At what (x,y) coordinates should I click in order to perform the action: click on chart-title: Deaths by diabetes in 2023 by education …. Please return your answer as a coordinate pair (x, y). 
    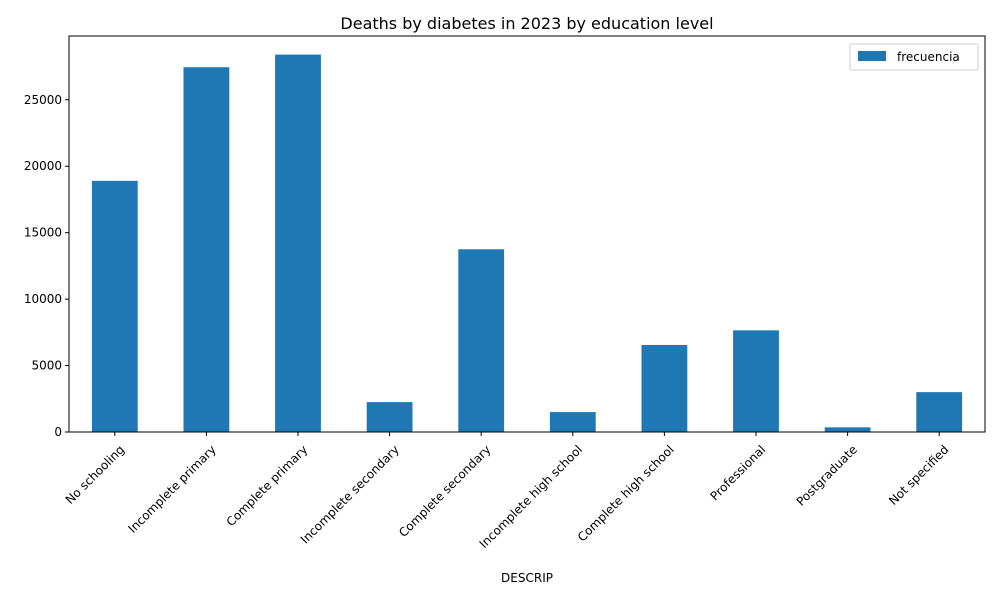
    Looking at the image, I should click on (526, 23).